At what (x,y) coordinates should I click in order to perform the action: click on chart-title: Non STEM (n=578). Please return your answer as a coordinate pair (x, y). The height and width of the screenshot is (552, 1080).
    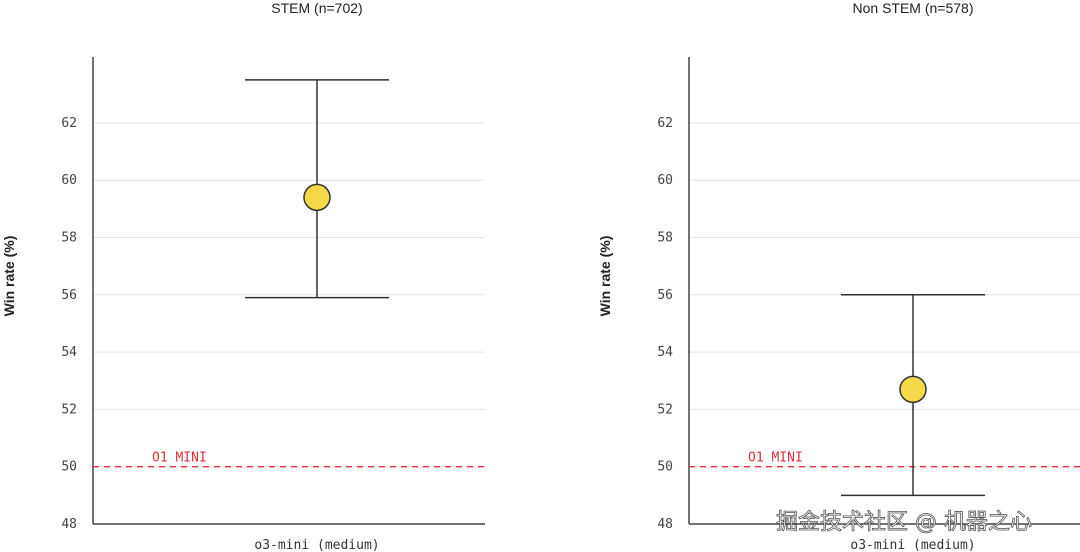
    Looking at the image, I should click on (913, 8).